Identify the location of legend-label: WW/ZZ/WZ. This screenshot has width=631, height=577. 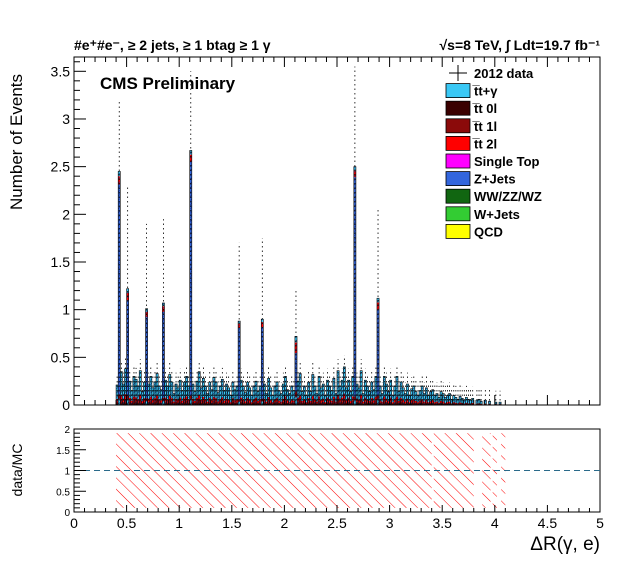
(508, 196).